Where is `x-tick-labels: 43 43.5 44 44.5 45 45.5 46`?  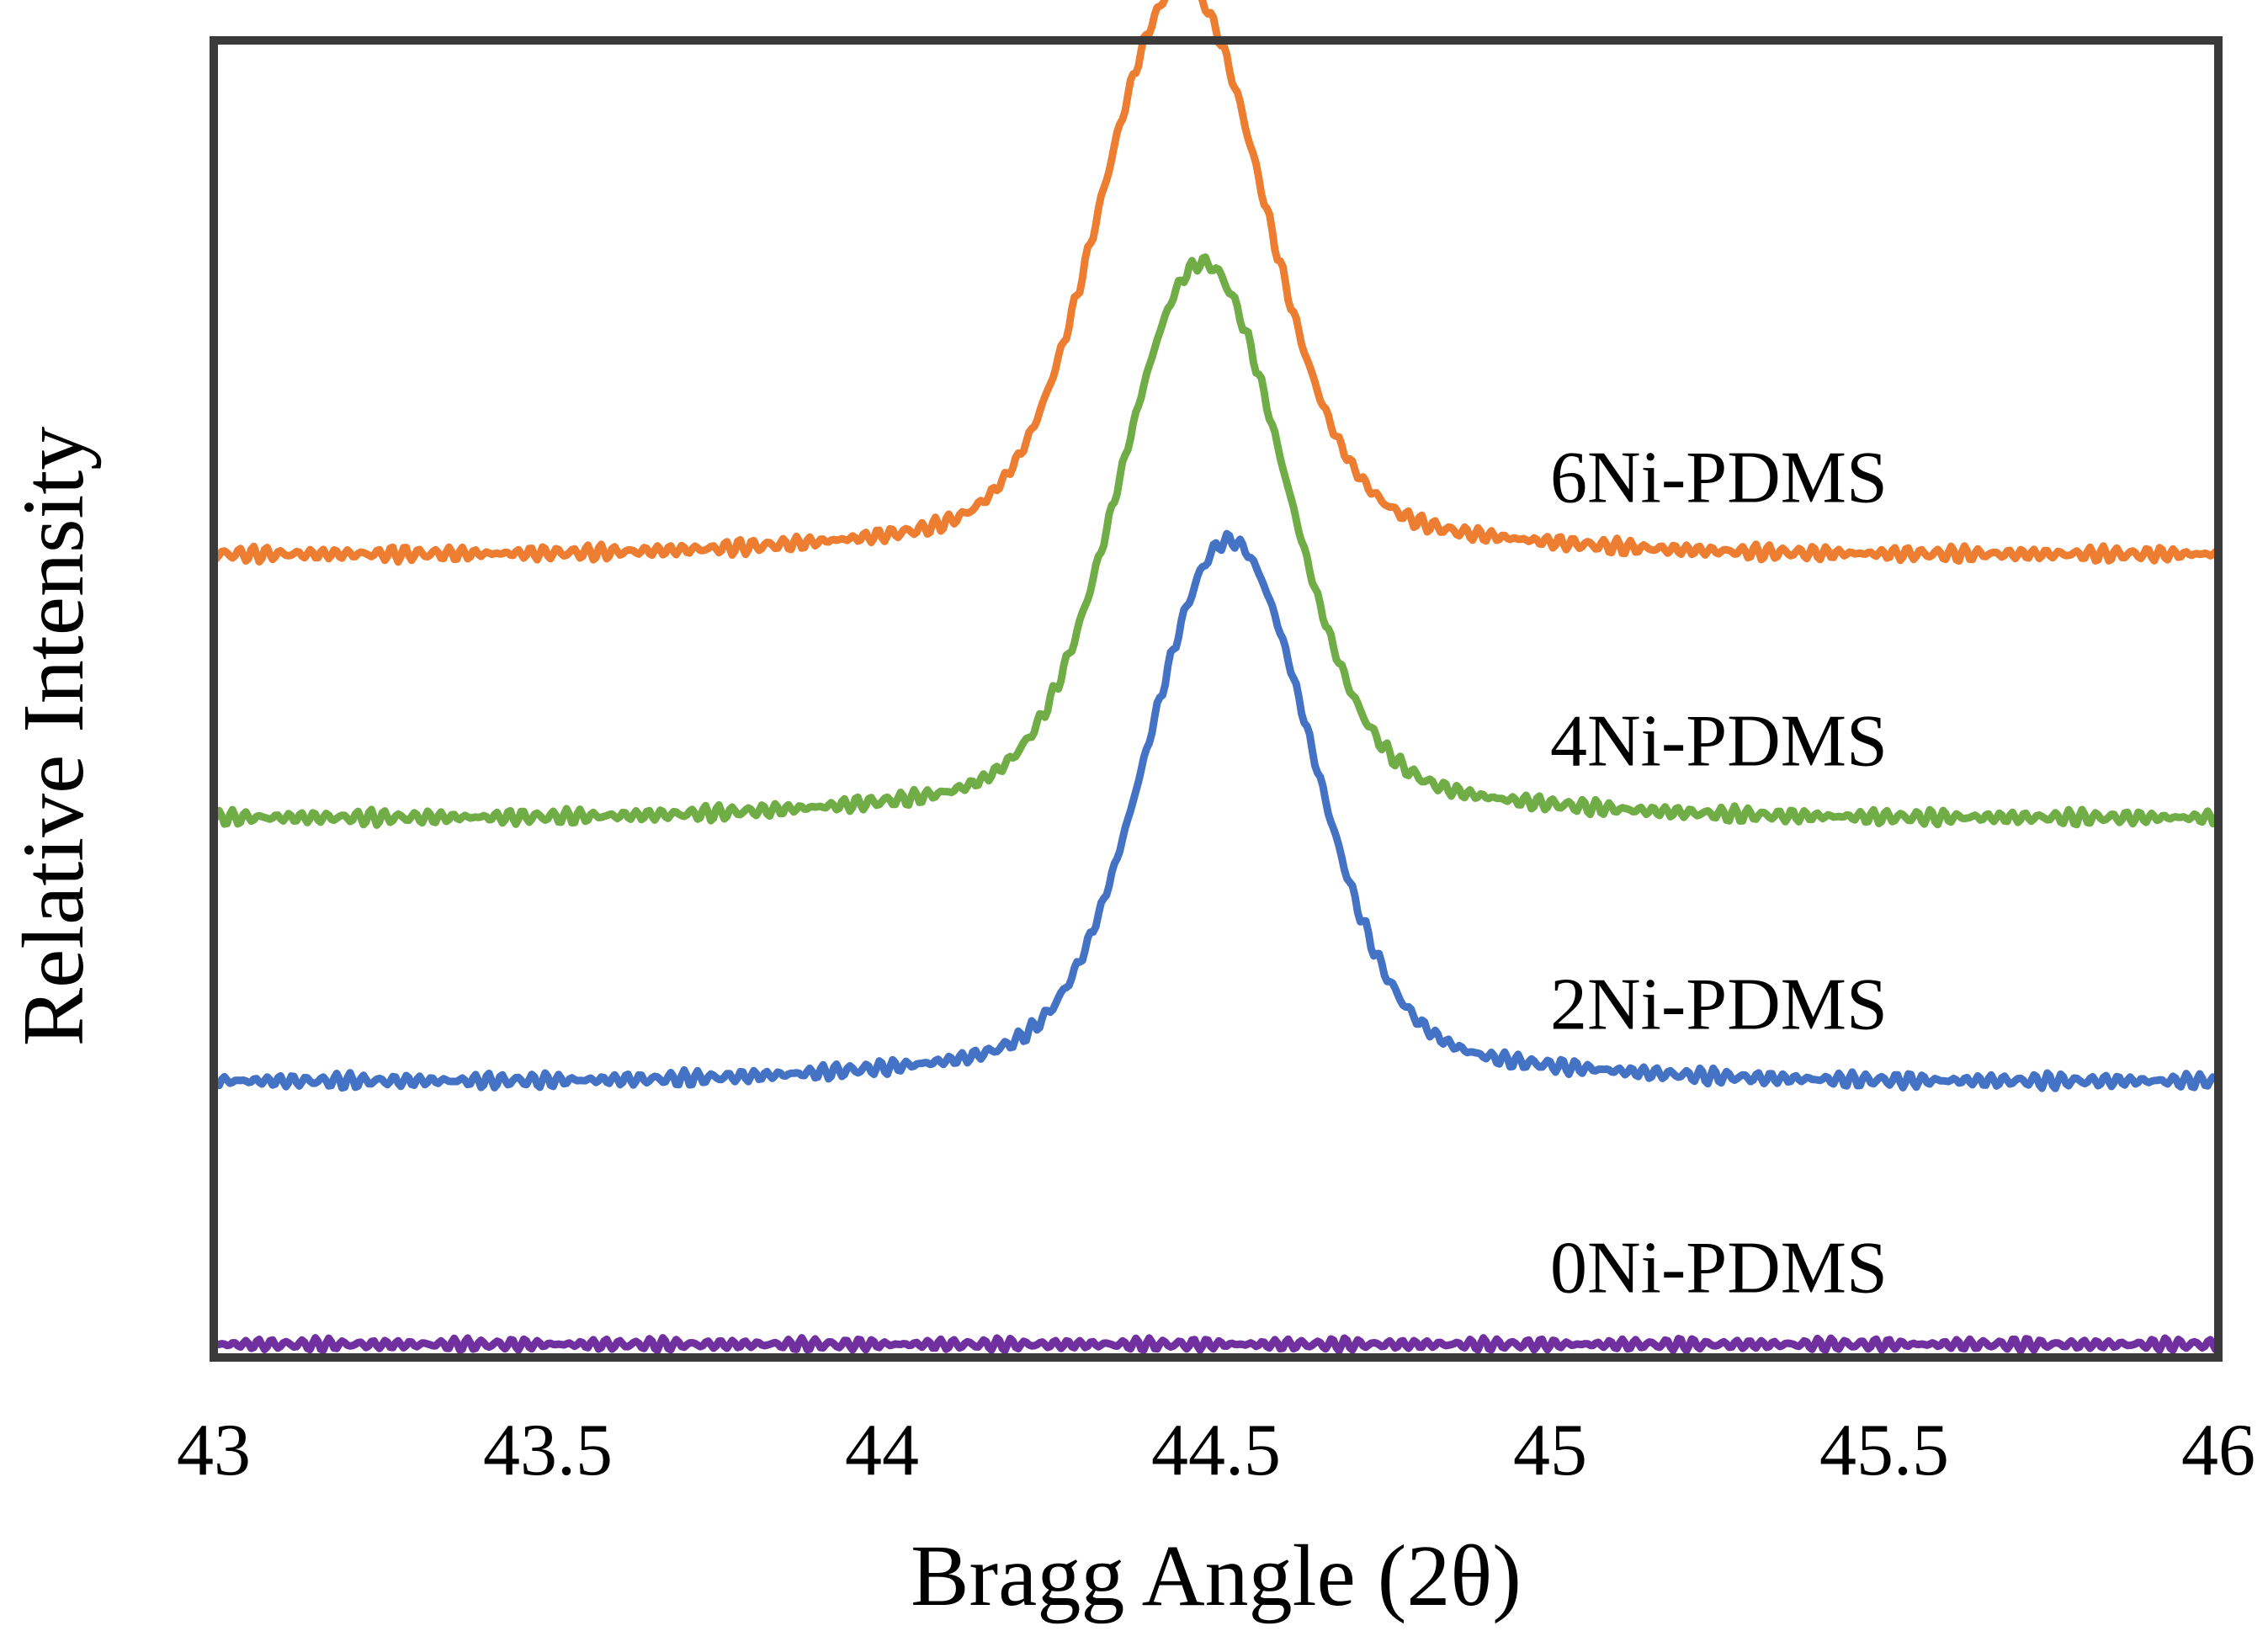
x-tick-labels: 43 43.5 44 44.5 45 45.5 46 is located at coordinates (1216, 1450).